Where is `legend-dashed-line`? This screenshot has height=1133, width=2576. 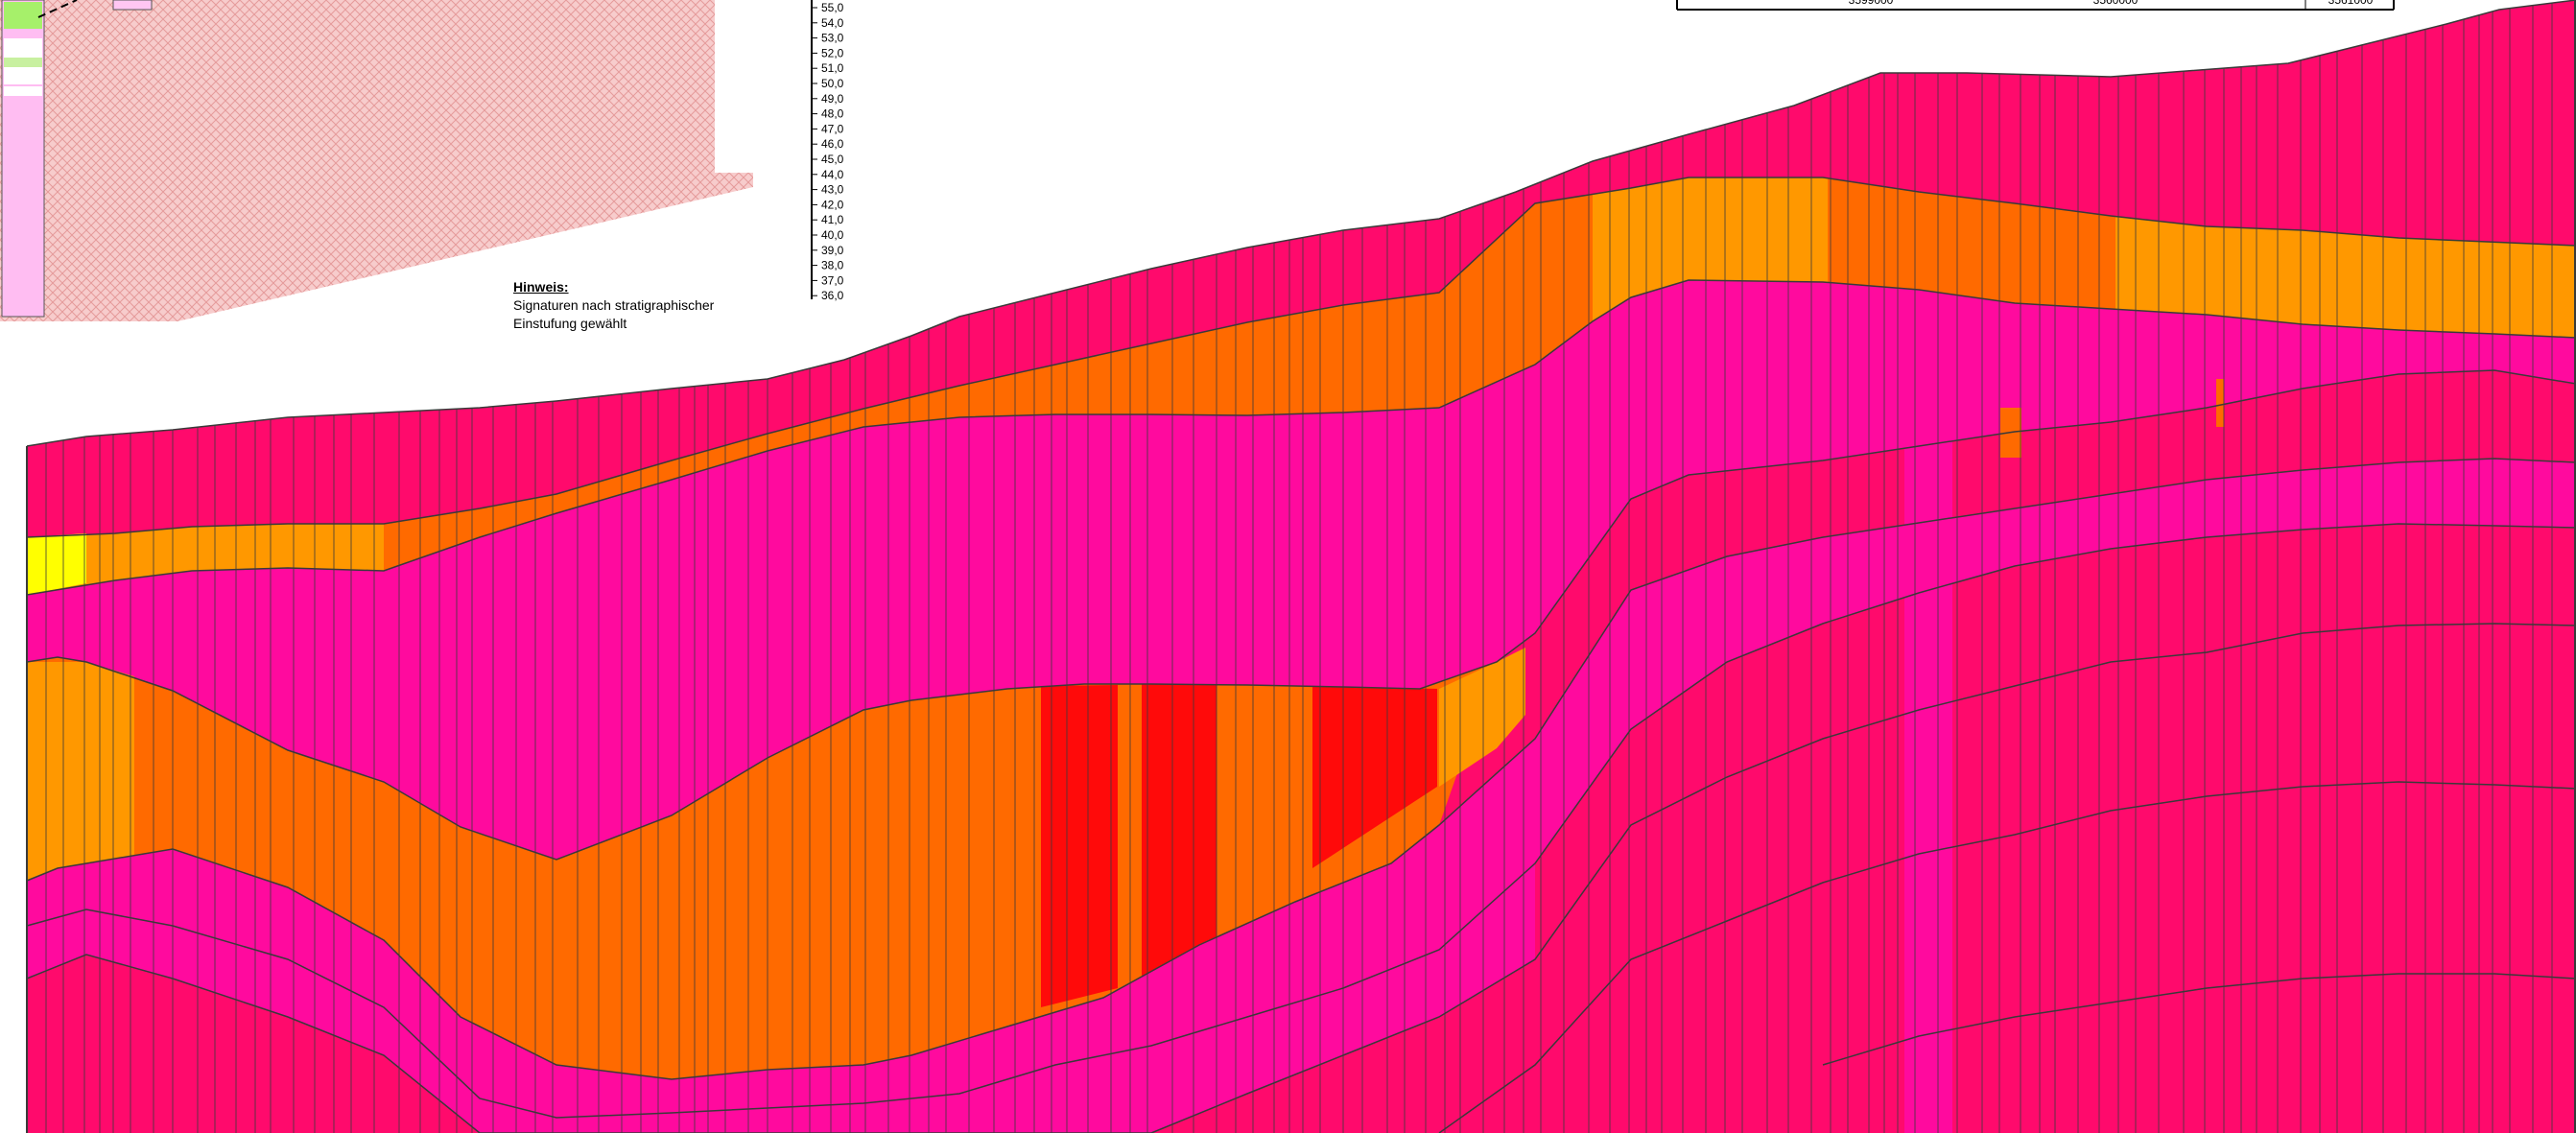 legend-dashed-line is located at coordinates (58, 9).